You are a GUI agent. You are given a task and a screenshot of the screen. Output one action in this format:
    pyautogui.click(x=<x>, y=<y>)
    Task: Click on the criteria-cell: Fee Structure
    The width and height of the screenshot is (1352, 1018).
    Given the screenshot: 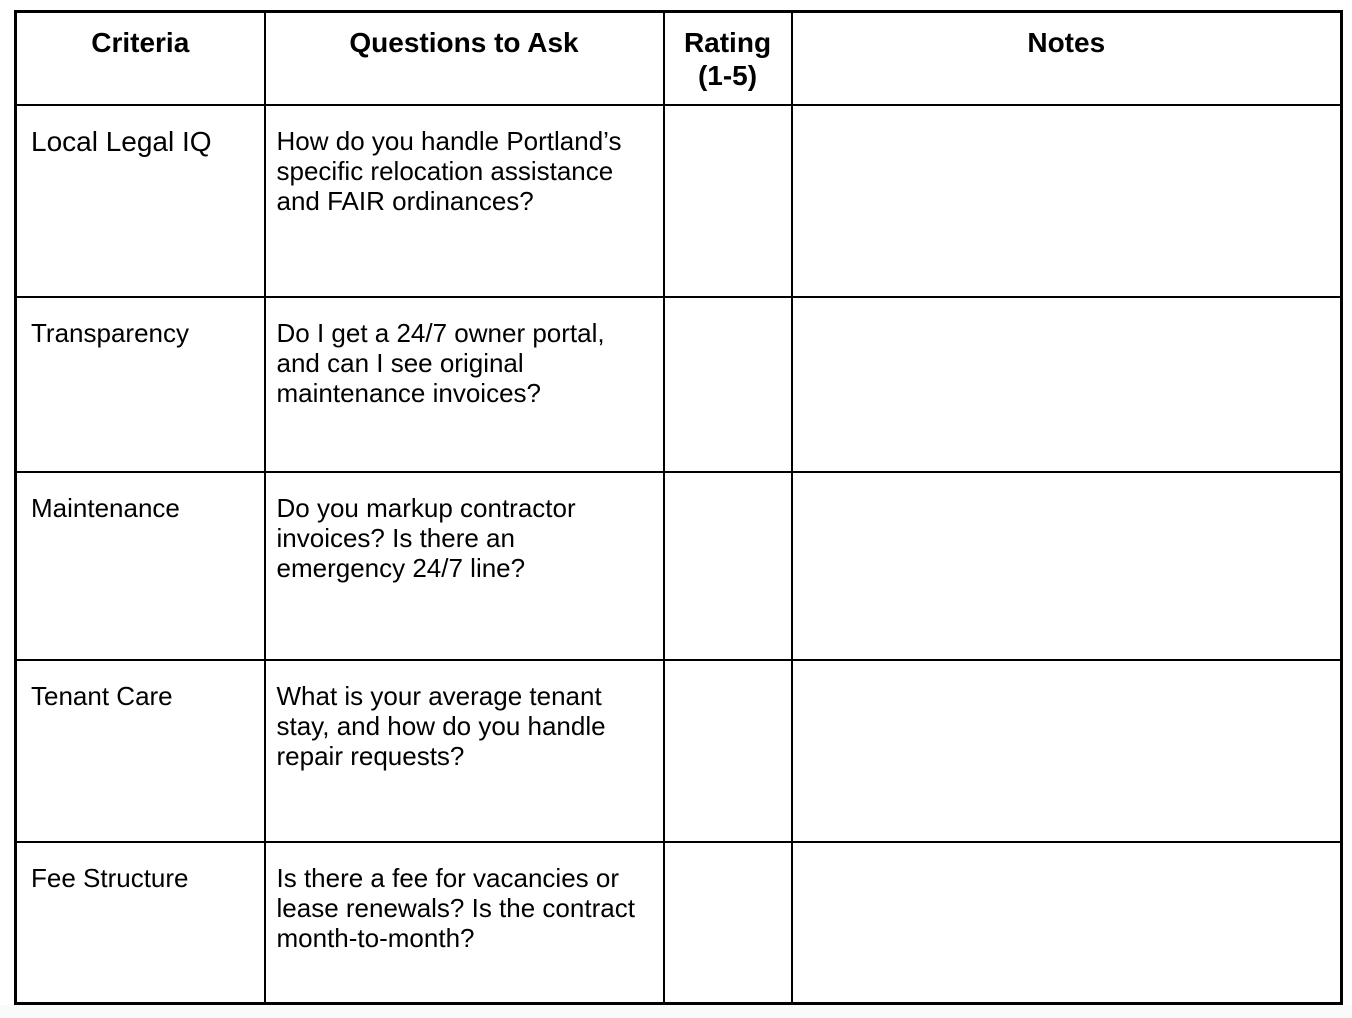 What is the action you would take?
    pyautogui.click(x=140, y=922)
    